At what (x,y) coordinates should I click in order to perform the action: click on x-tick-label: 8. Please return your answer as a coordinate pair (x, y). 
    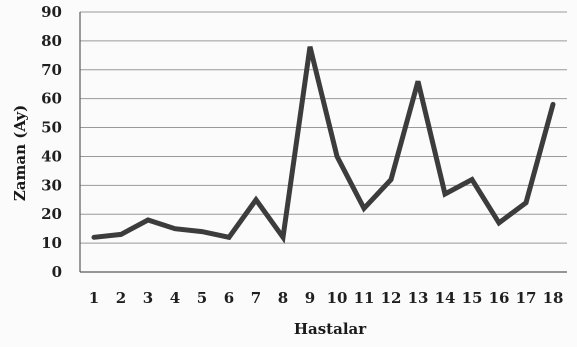
    Looking at the image, I should click on (283, 298).